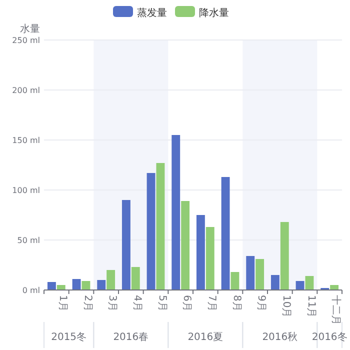  I want to click on text: 2016冬, so click(330, 337).